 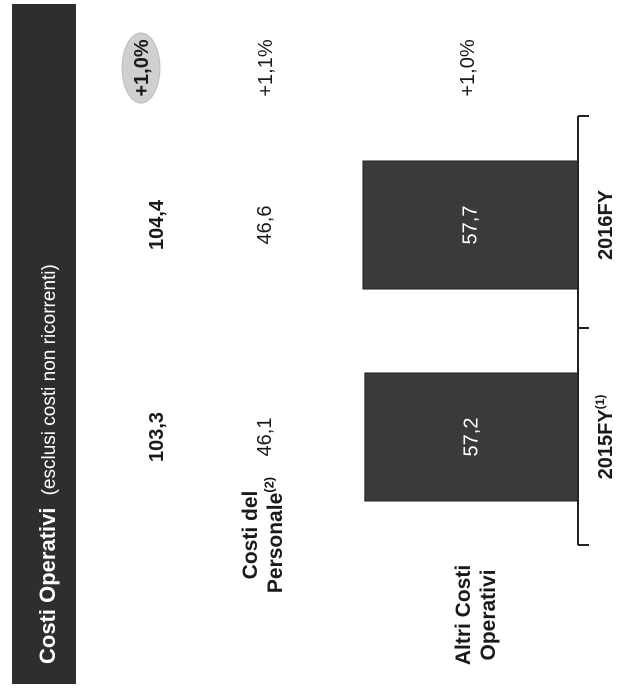 What do you see at coordinates (266, 67) in the screenshot?
I see `personnel-change: +1,1%` at bounding box center [266, 67].